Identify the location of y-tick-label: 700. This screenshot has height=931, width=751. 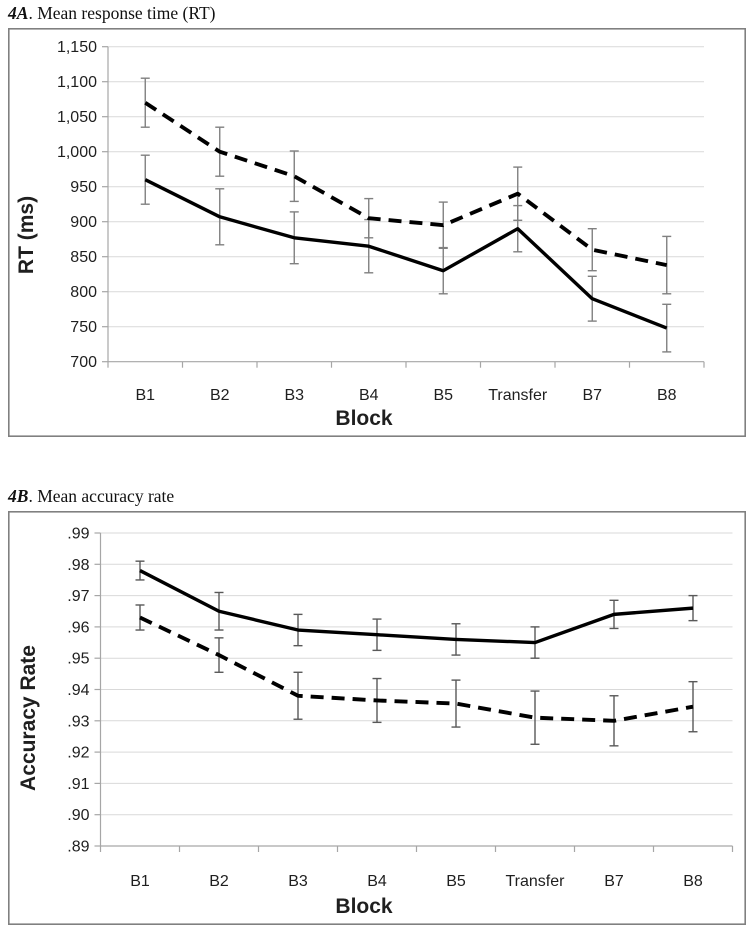
(83, 362).